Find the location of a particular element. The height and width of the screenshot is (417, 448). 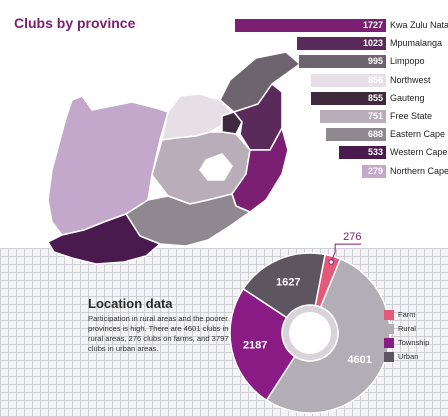

map-gauteng is located at coordinates (232, 123).